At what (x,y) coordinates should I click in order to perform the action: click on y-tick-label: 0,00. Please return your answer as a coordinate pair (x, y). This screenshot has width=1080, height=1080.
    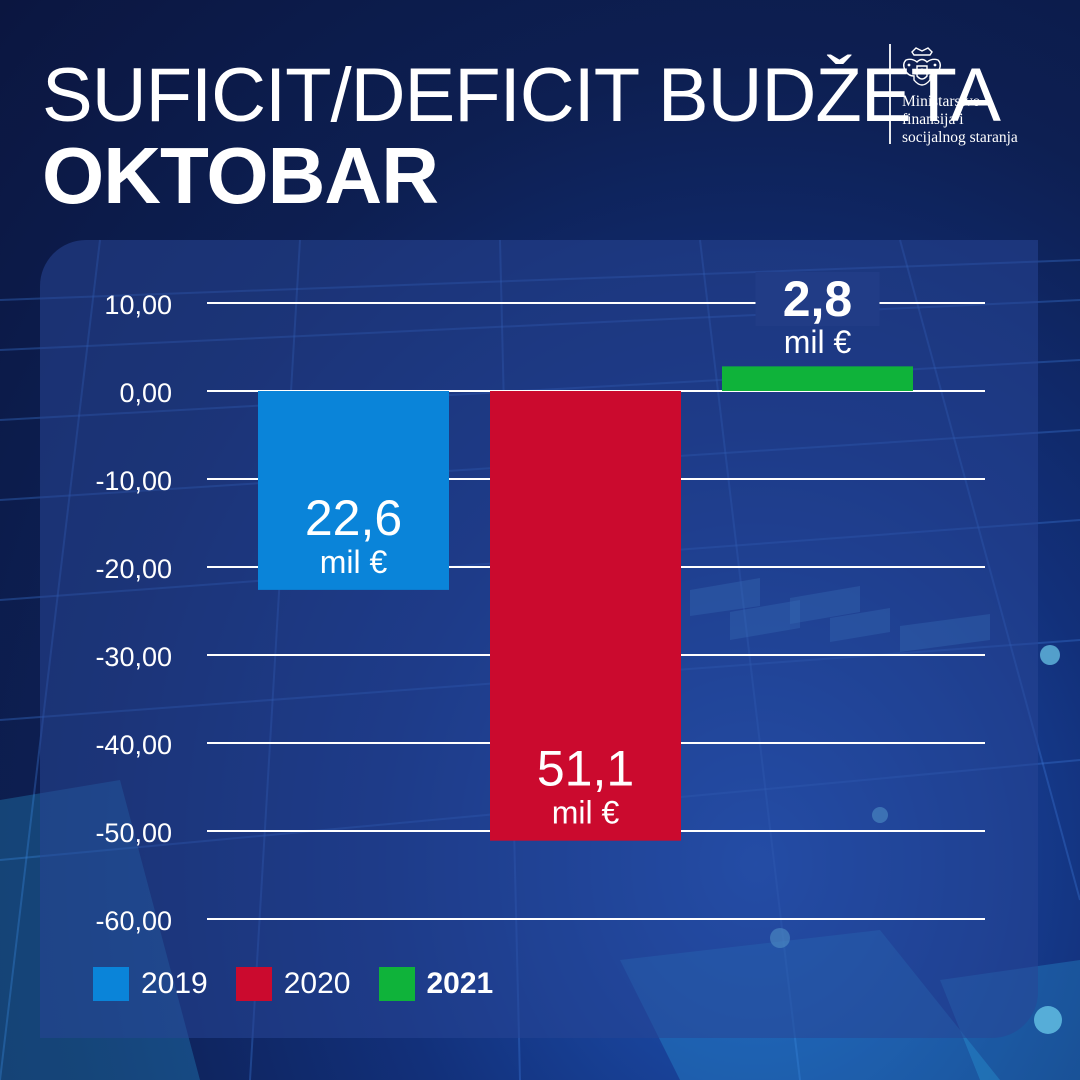
    Looking at the image, I should click on (145, 393).